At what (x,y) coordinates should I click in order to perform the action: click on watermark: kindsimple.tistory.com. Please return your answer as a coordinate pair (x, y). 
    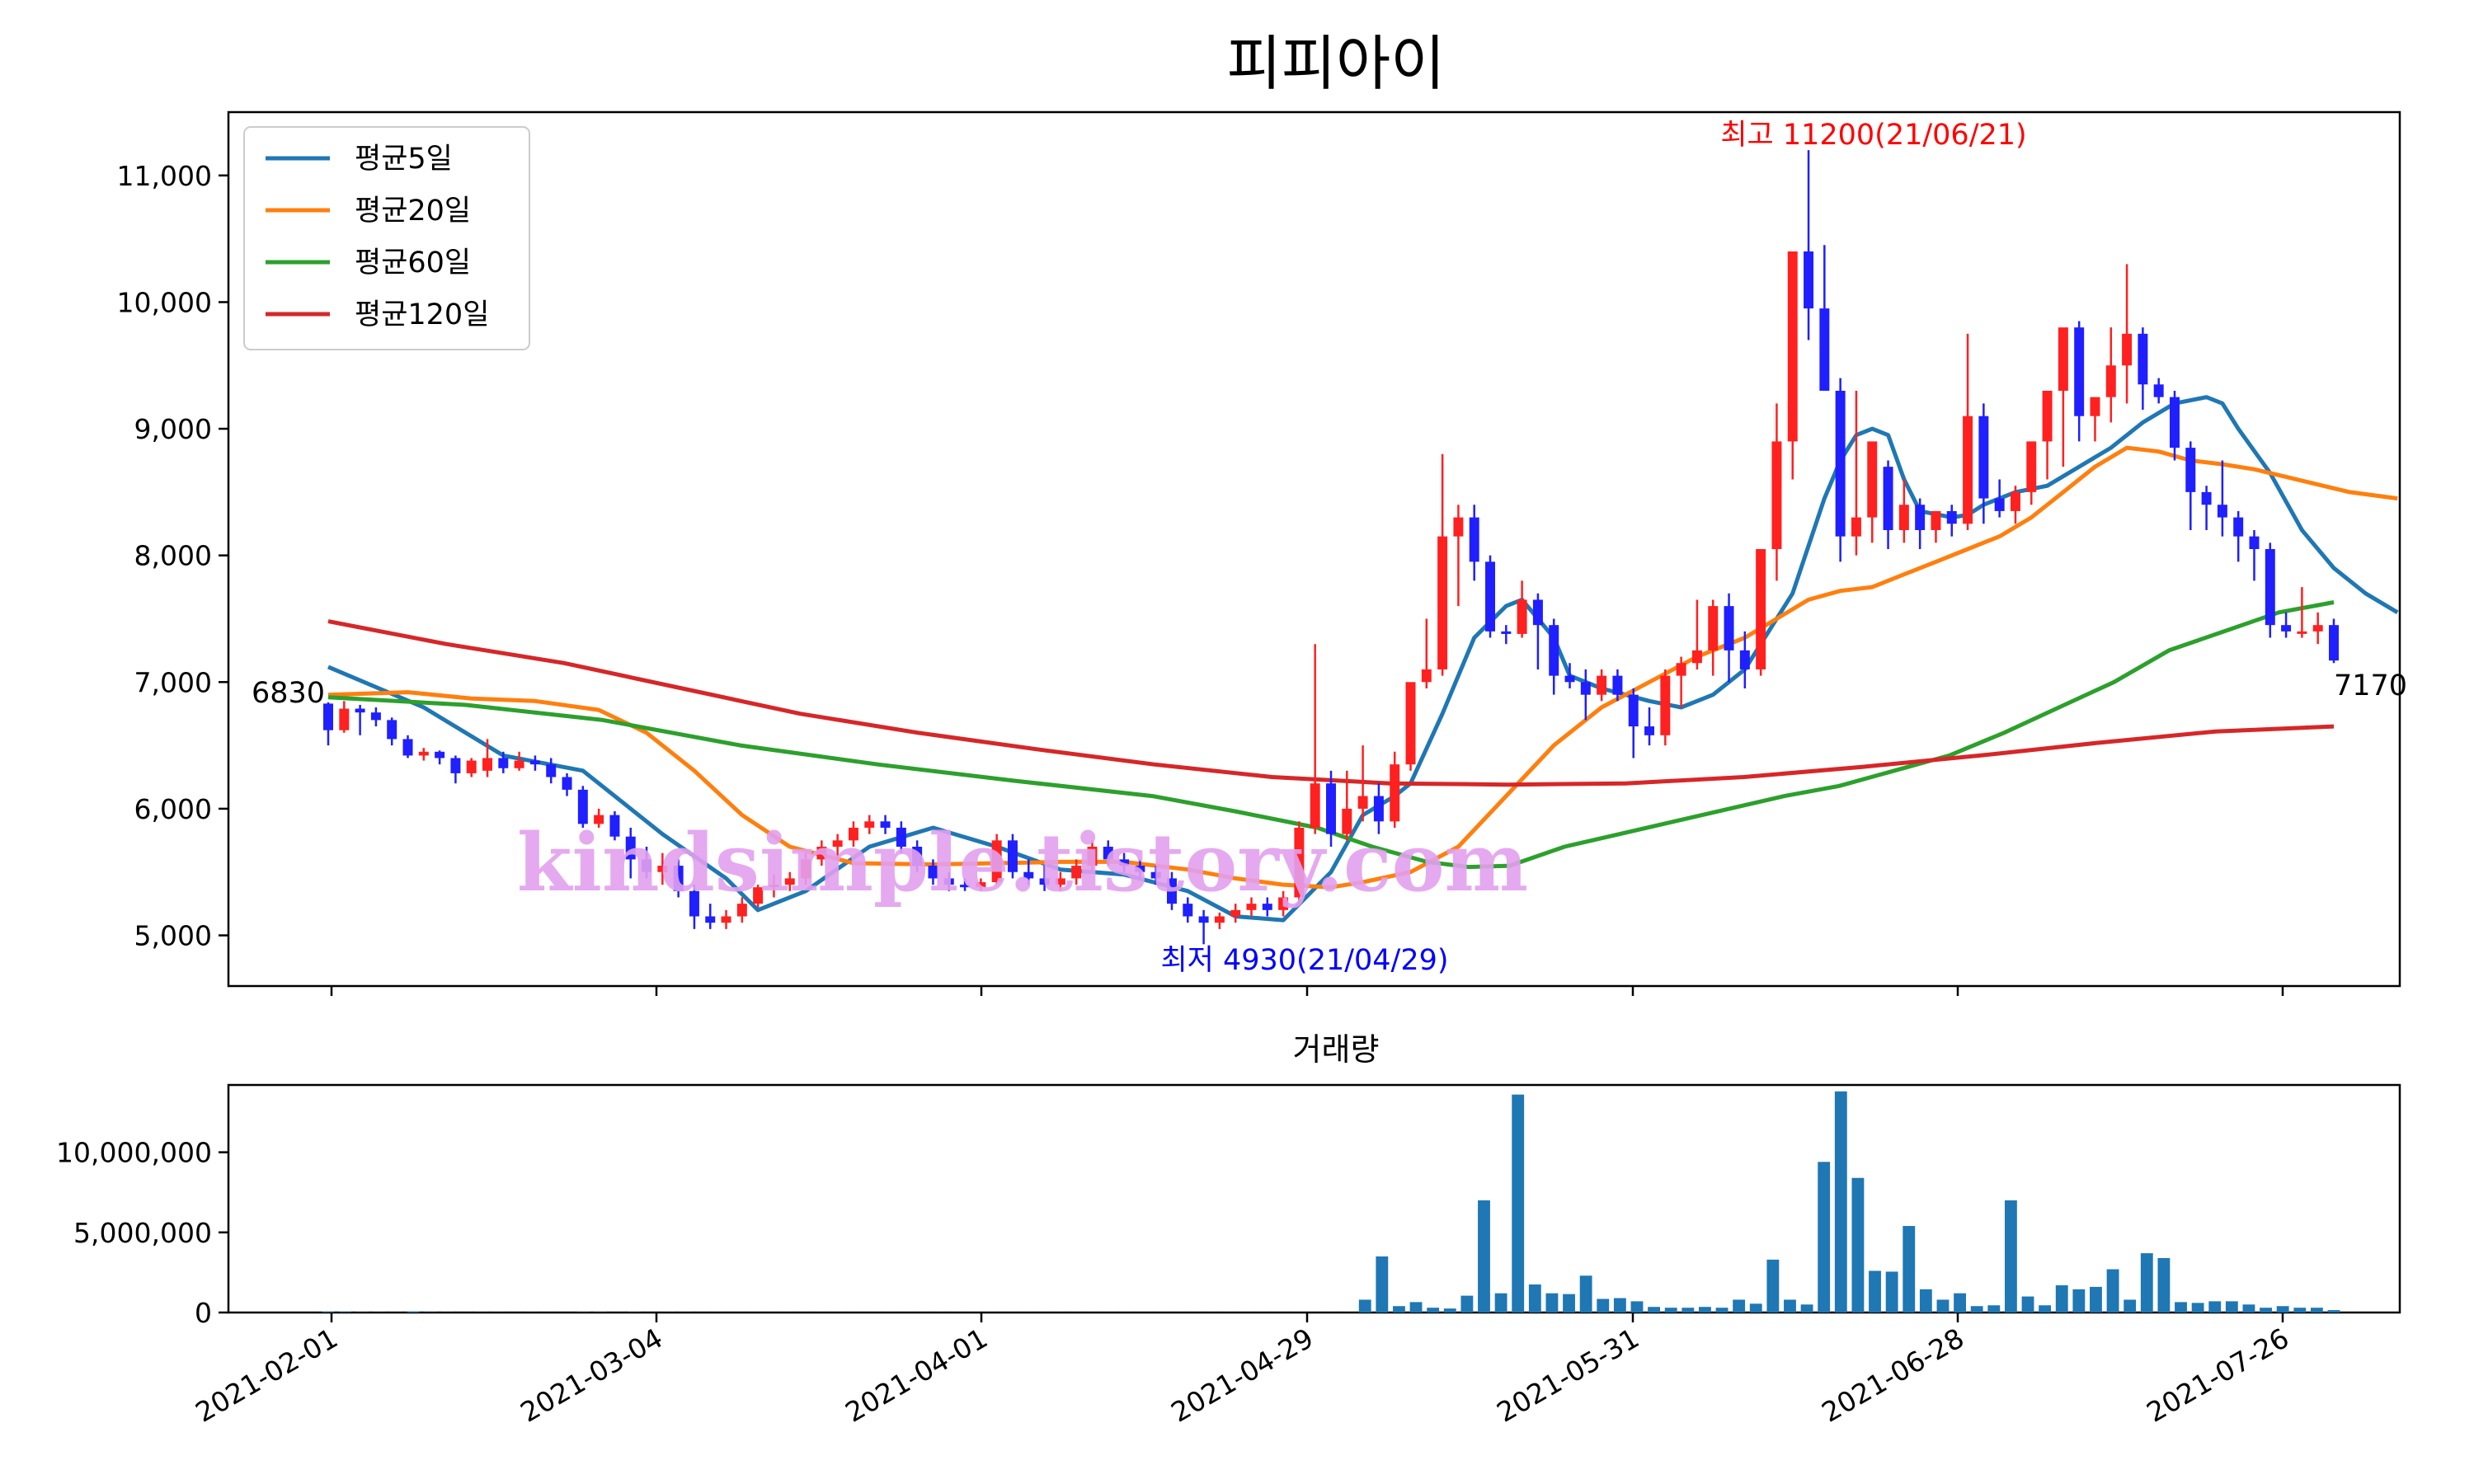
    Looking at the image, I should click on (1022, 863).